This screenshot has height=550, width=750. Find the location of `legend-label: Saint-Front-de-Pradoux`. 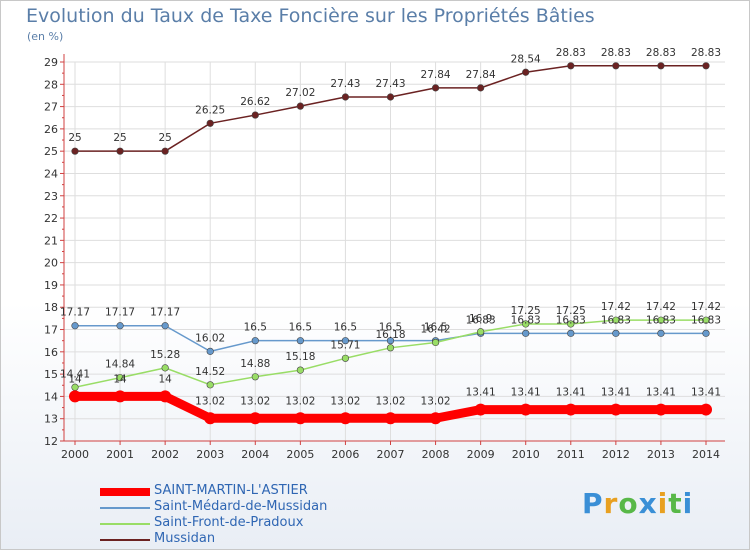

legend-label: Saint-Front-de-Pradoux is located at coordinates (229, 522).